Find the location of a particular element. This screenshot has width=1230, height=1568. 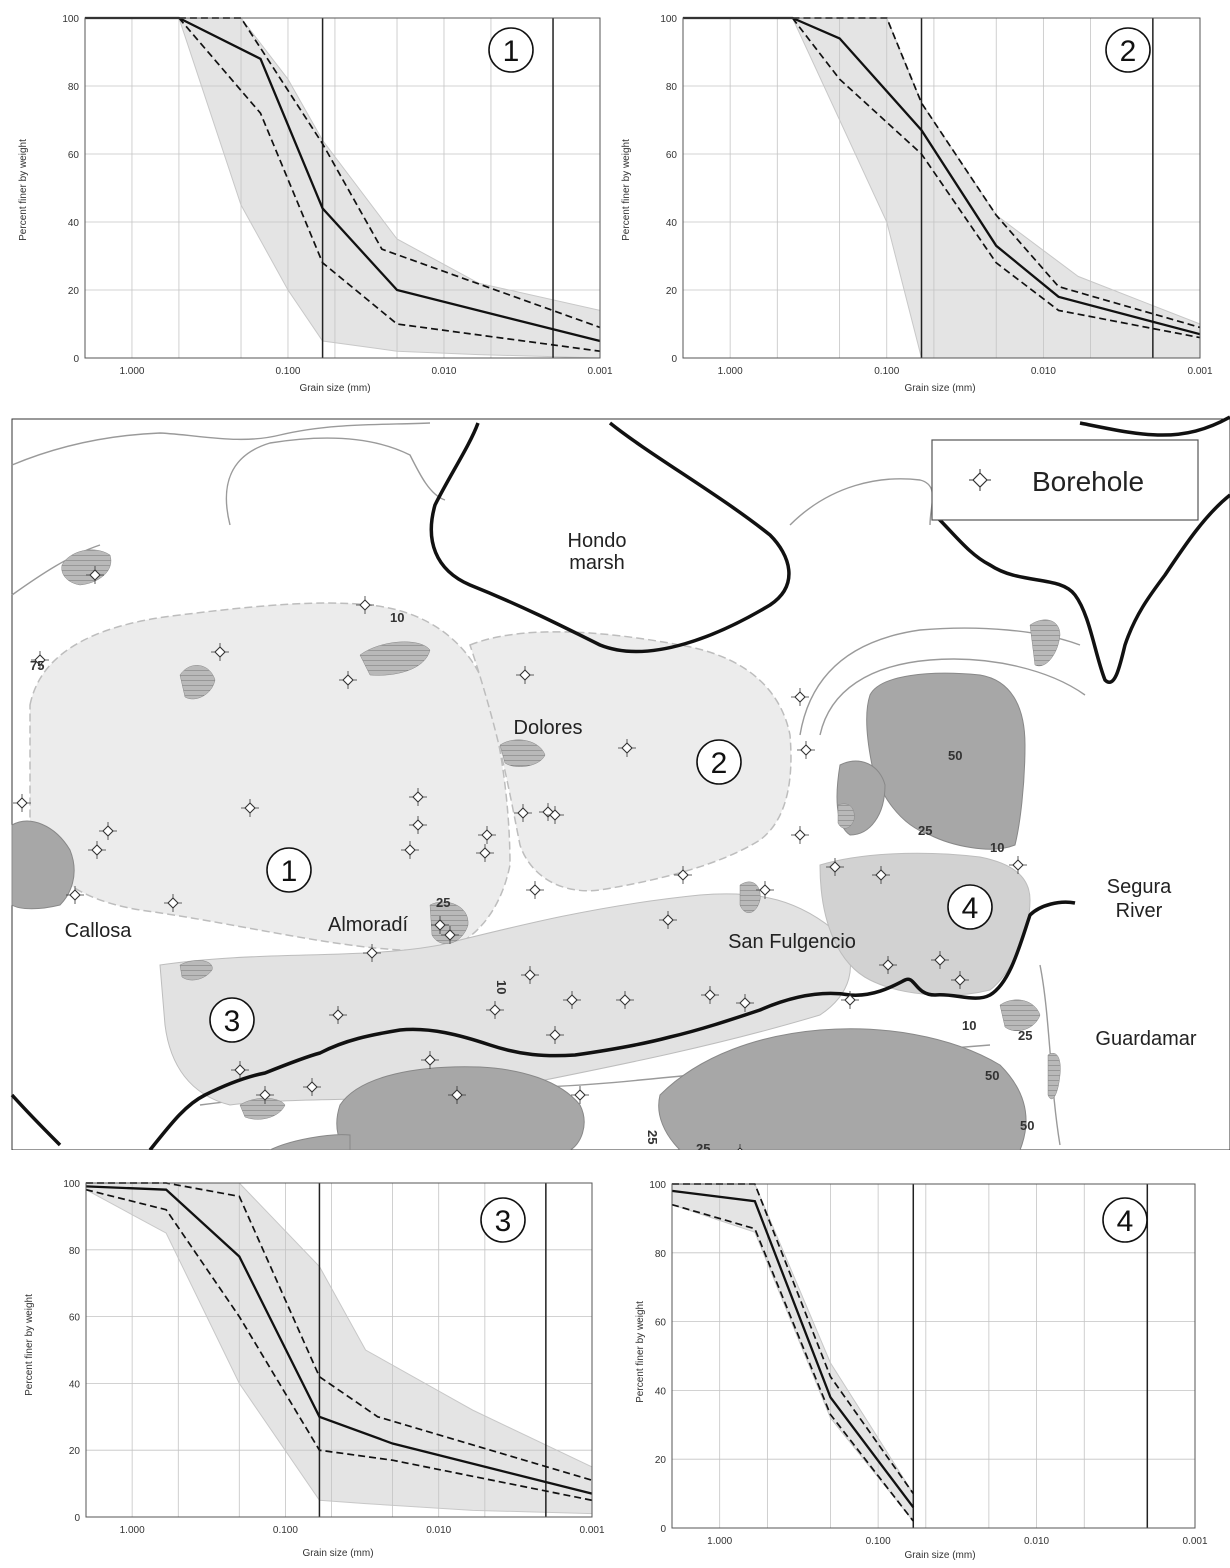

place-river: River is located at coordinates (1139, 911).